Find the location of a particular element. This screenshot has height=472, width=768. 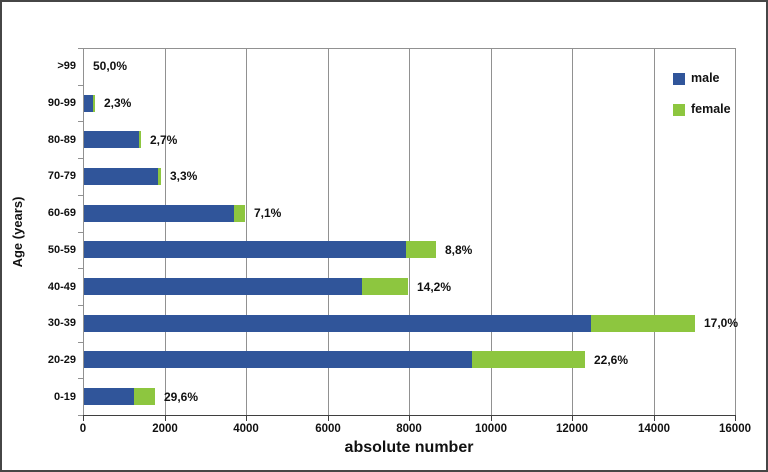

bar-value-label: 3,3% is located at coordinates (184, 176).